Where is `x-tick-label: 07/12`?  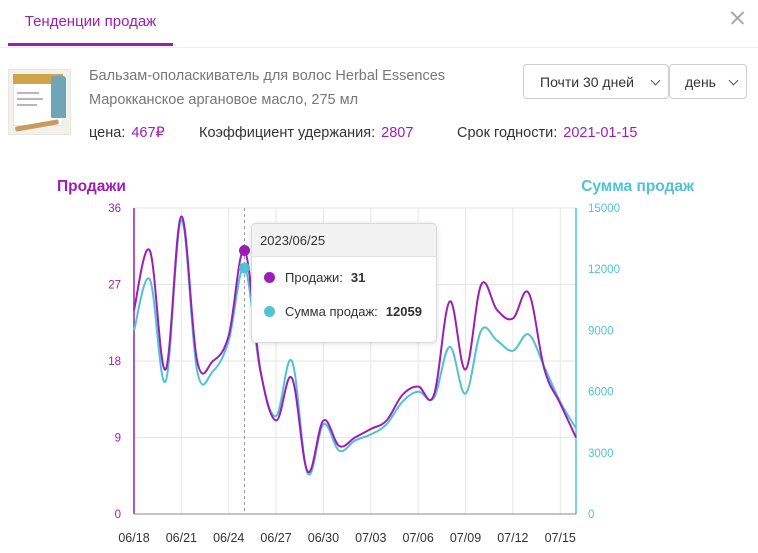
x-tick-label: 07/12 is located at coordinates (512, 538).